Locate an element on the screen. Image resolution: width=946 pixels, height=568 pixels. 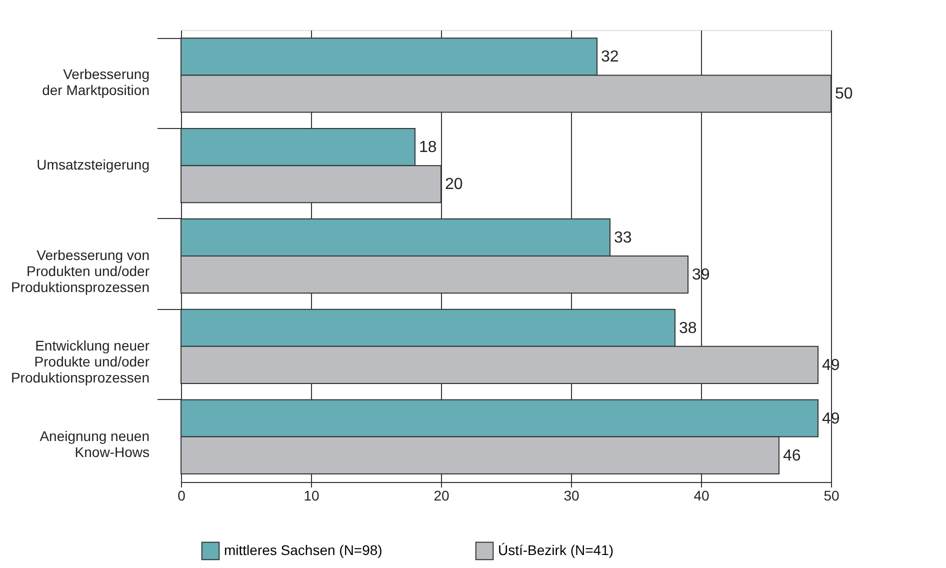
data-label: 32 is located at coordinates (610, 57).